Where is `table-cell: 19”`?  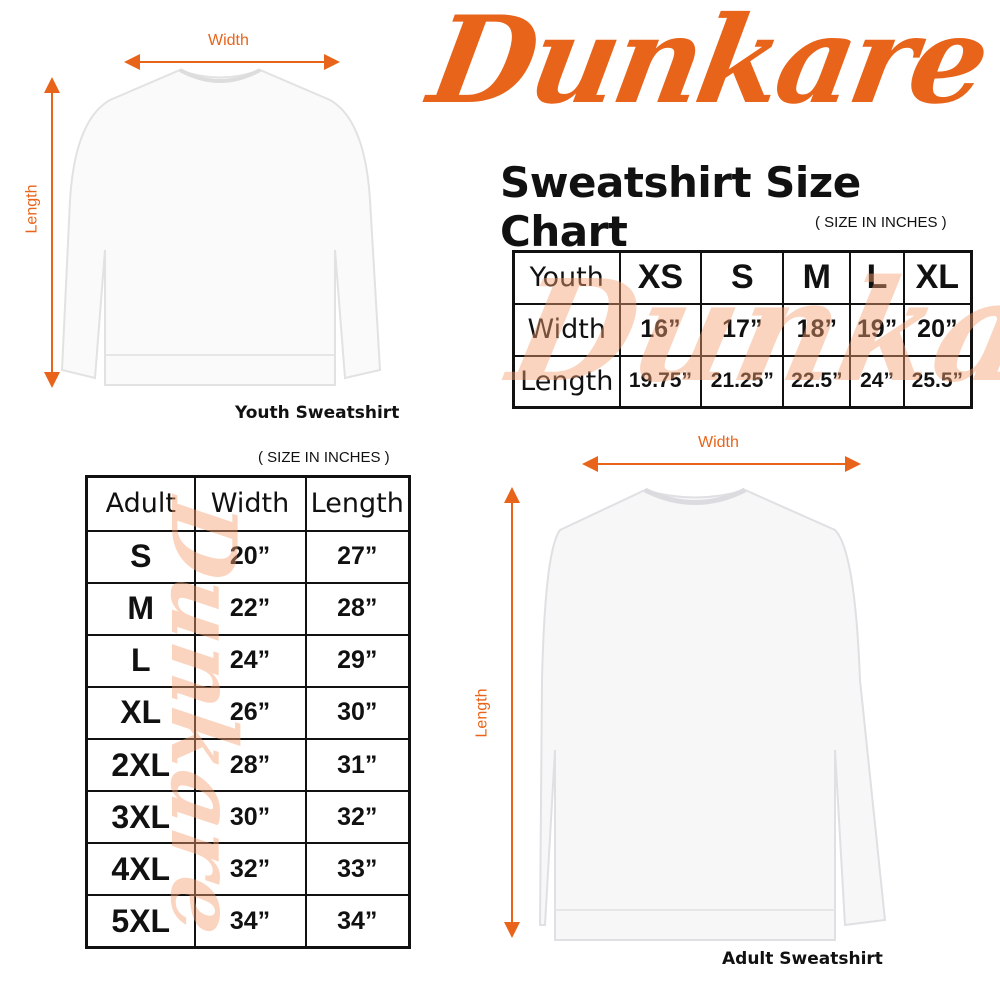 table-cell: 19” is located at coordinates (877, 329).